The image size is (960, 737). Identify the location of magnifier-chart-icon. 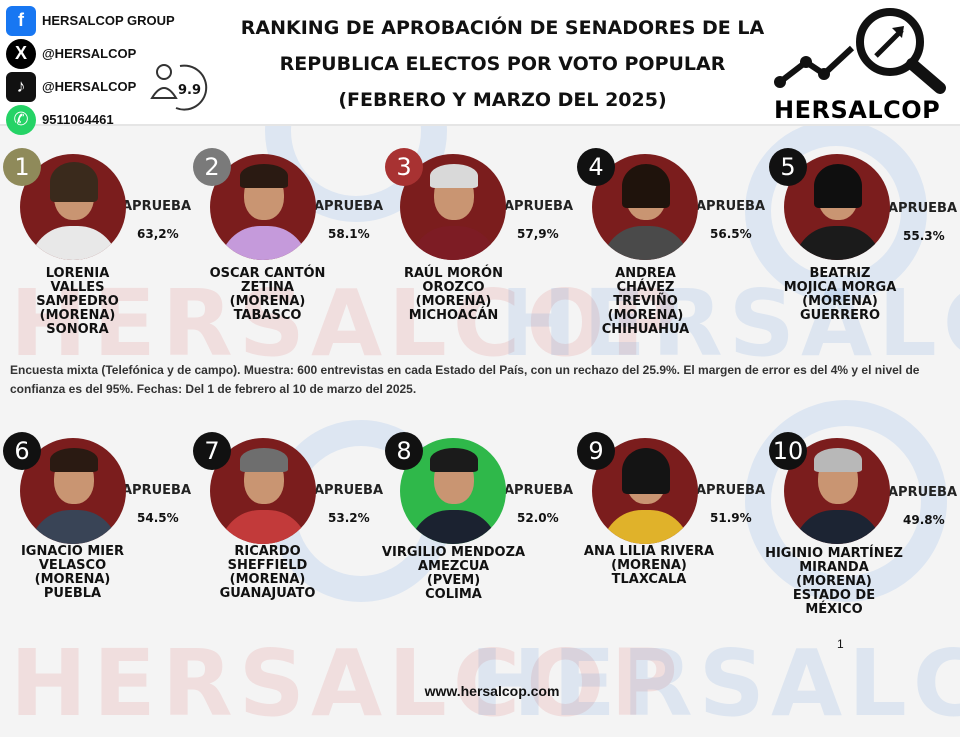
(860, 51).